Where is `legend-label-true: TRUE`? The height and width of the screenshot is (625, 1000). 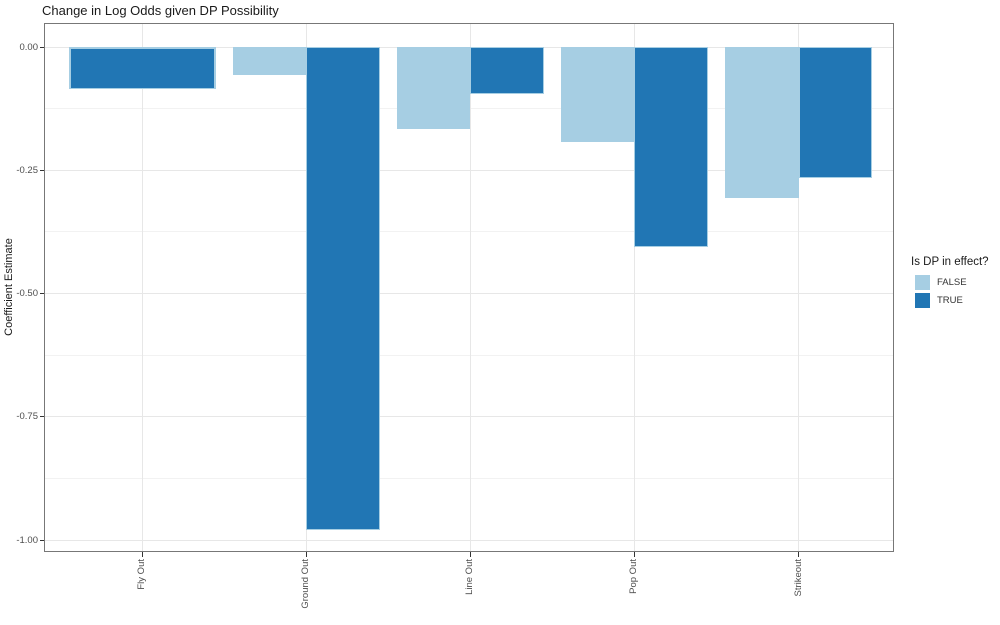 legend-label-true: TRUE is located at coordinates (950, 300).